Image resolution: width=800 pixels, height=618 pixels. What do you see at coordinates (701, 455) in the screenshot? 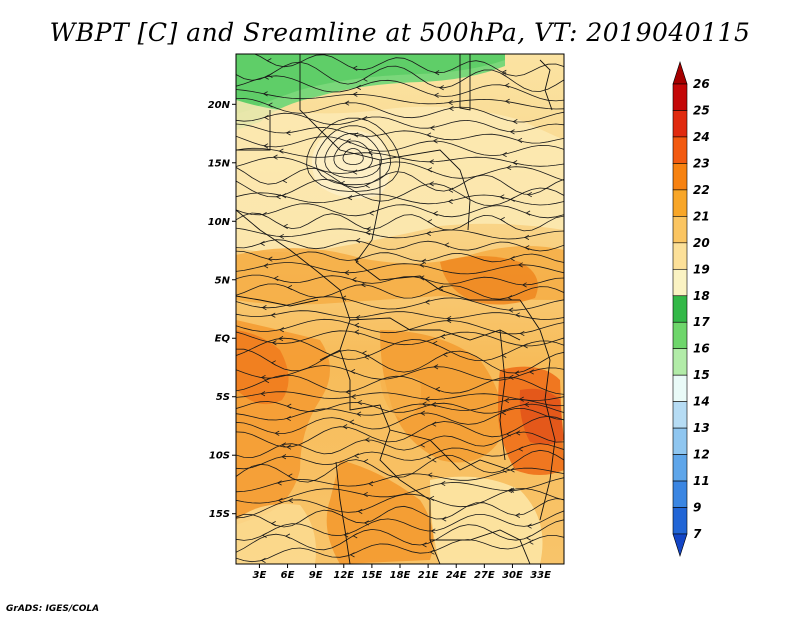
I see `colorbar-label: 12` at bounding box center [701, 455].